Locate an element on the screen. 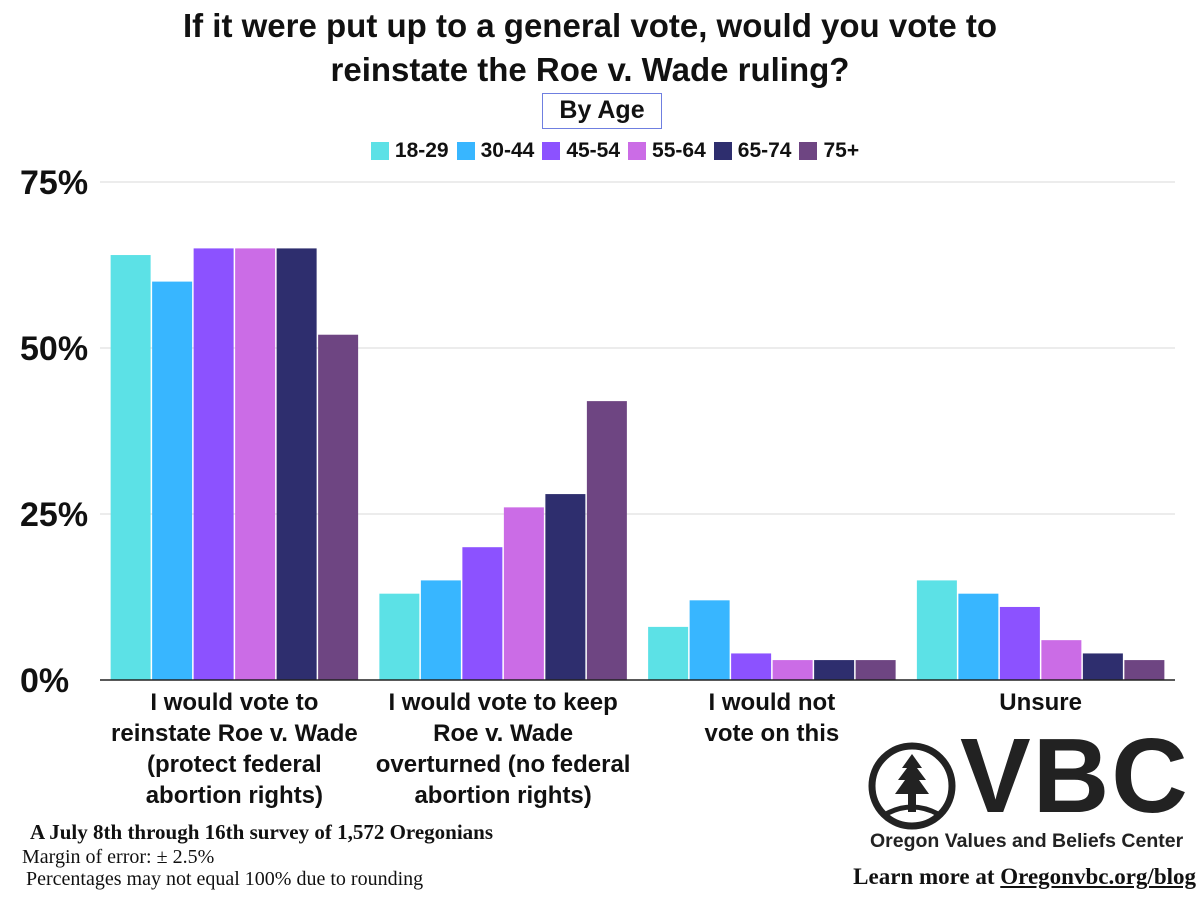 Image resolution: width=1200 pixels, height=900 pixels. blog-link: Oregonvbc.org/blog is located at coordinates (1098, 876).